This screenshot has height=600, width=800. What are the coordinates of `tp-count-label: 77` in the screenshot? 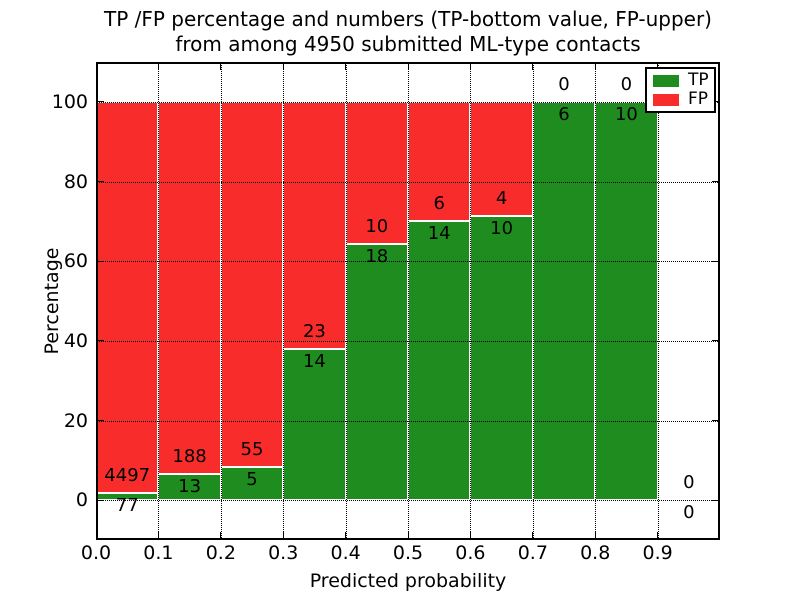 It's located at (127, 506).